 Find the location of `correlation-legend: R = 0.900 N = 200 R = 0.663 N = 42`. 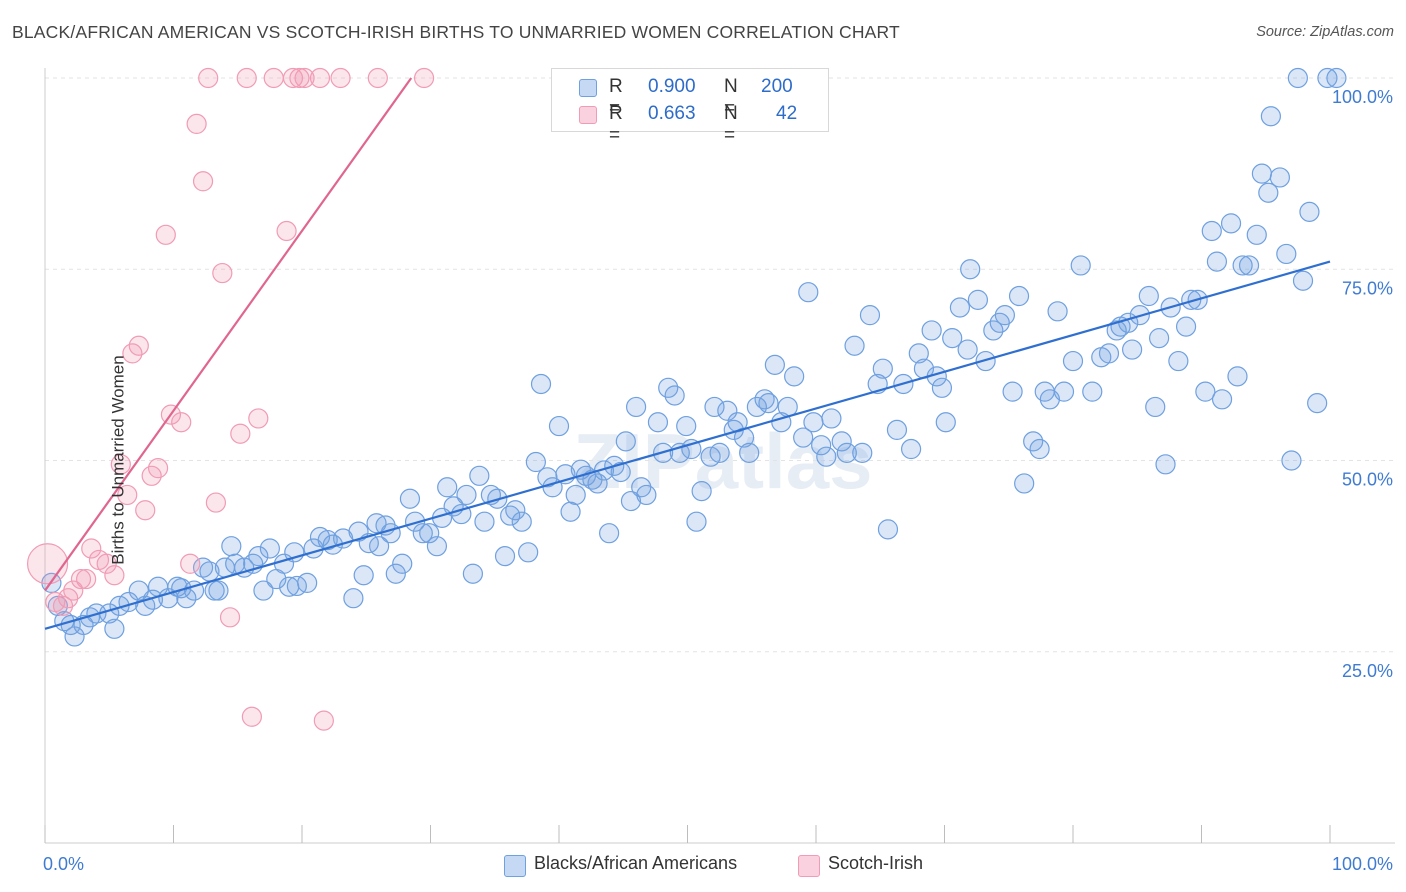

correlation-legend: R = 0.900 N = 200 R = 0.663 N = 42 is located at coordinates (690, 107).